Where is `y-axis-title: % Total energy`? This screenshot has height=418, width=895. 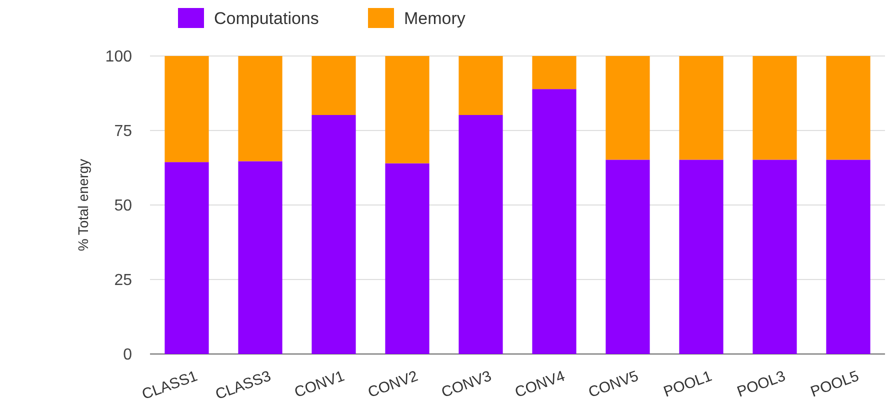
y-axis-title: % Total energy is located at coordinates (83, 205).